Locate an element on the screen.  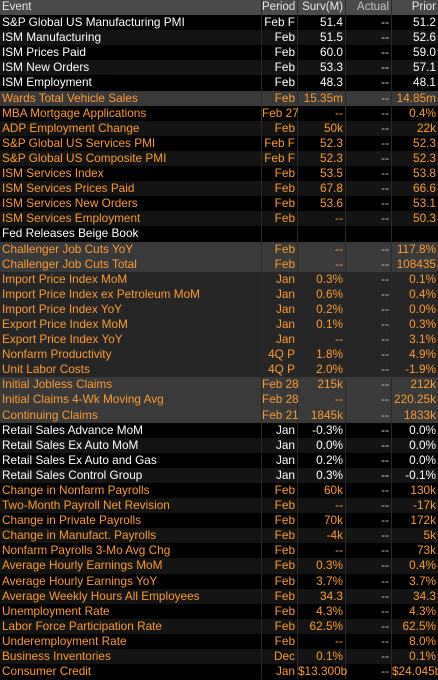
table-row: Underemployment Rate Feb -- -- 8.0% is located at coordinates (219, 641).